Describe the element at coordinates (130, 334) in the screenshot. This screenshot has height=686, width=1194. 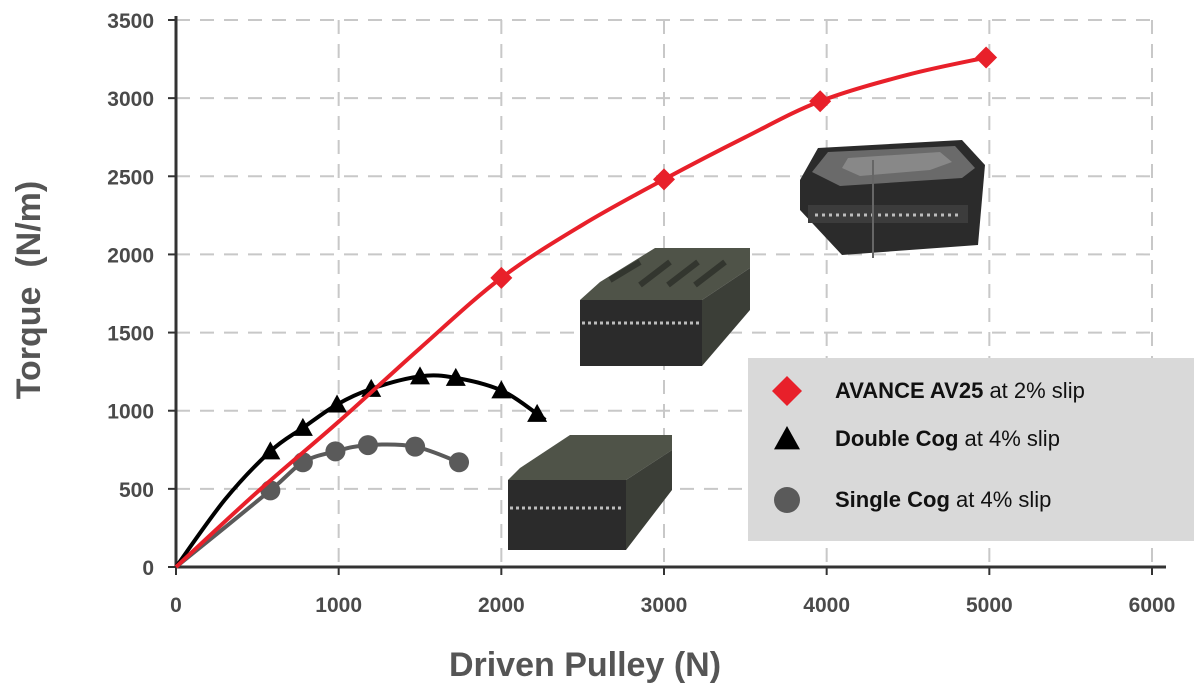
I see `y-tick-label-3: 1500` at that location.